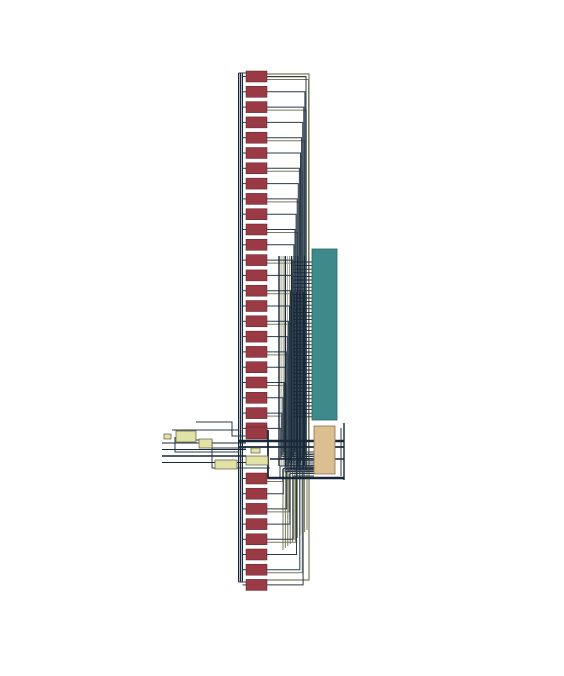 The image size is (564, 676). I want to click on input-logic-cells, so click(216, 450).